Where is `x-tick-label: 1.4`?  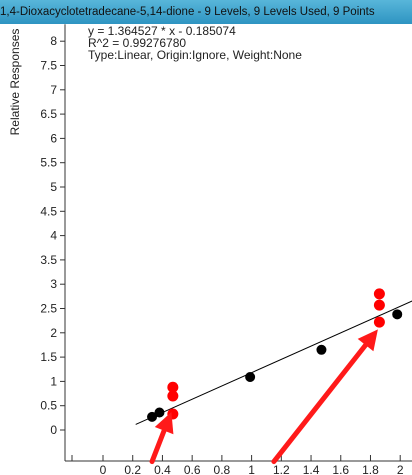
x-tick-label: 1.4 is located at coordinates (311, 469).